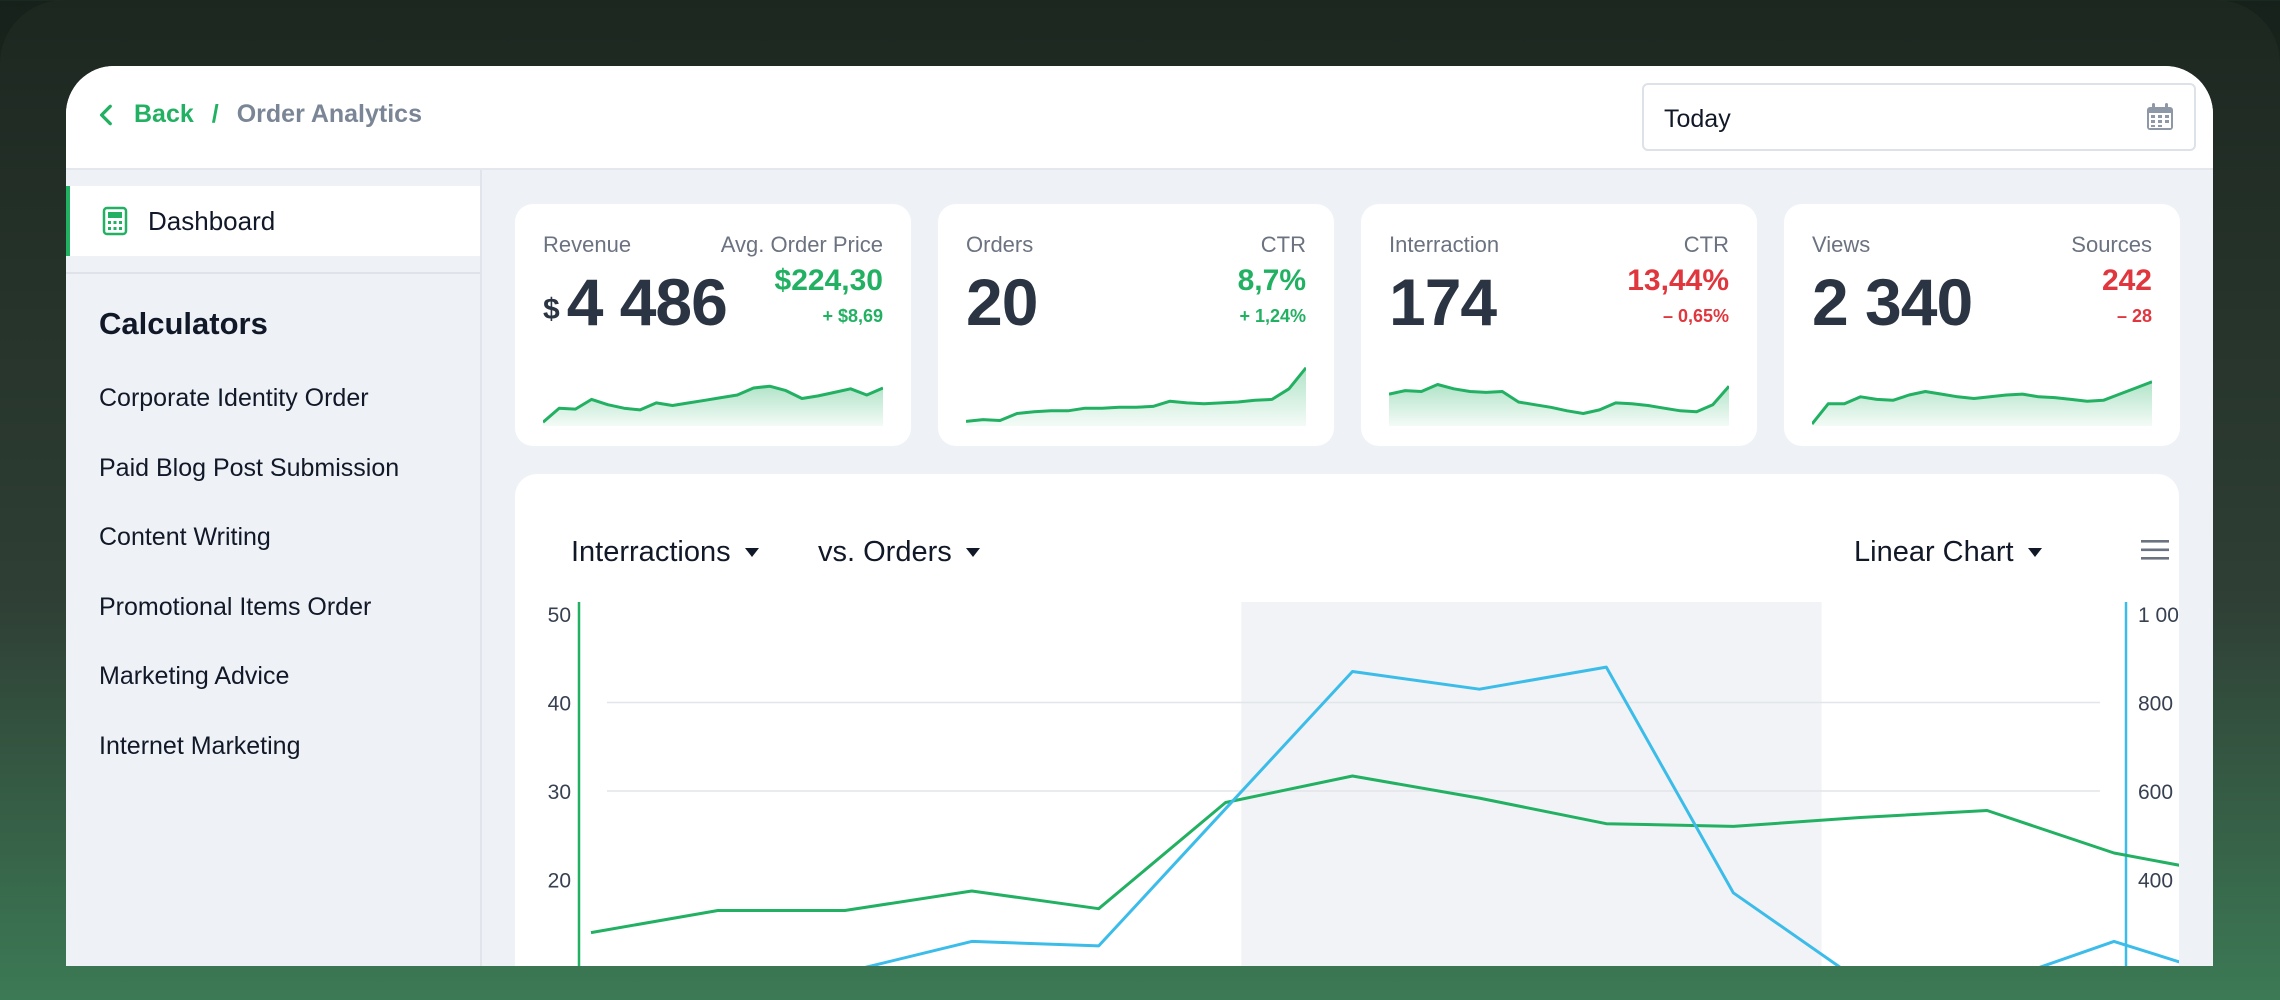 The image size is (2280, 1000). Describe the element at coordinates (1443, 302) in the screenshot. I see `kpi-value: 174` at that location.